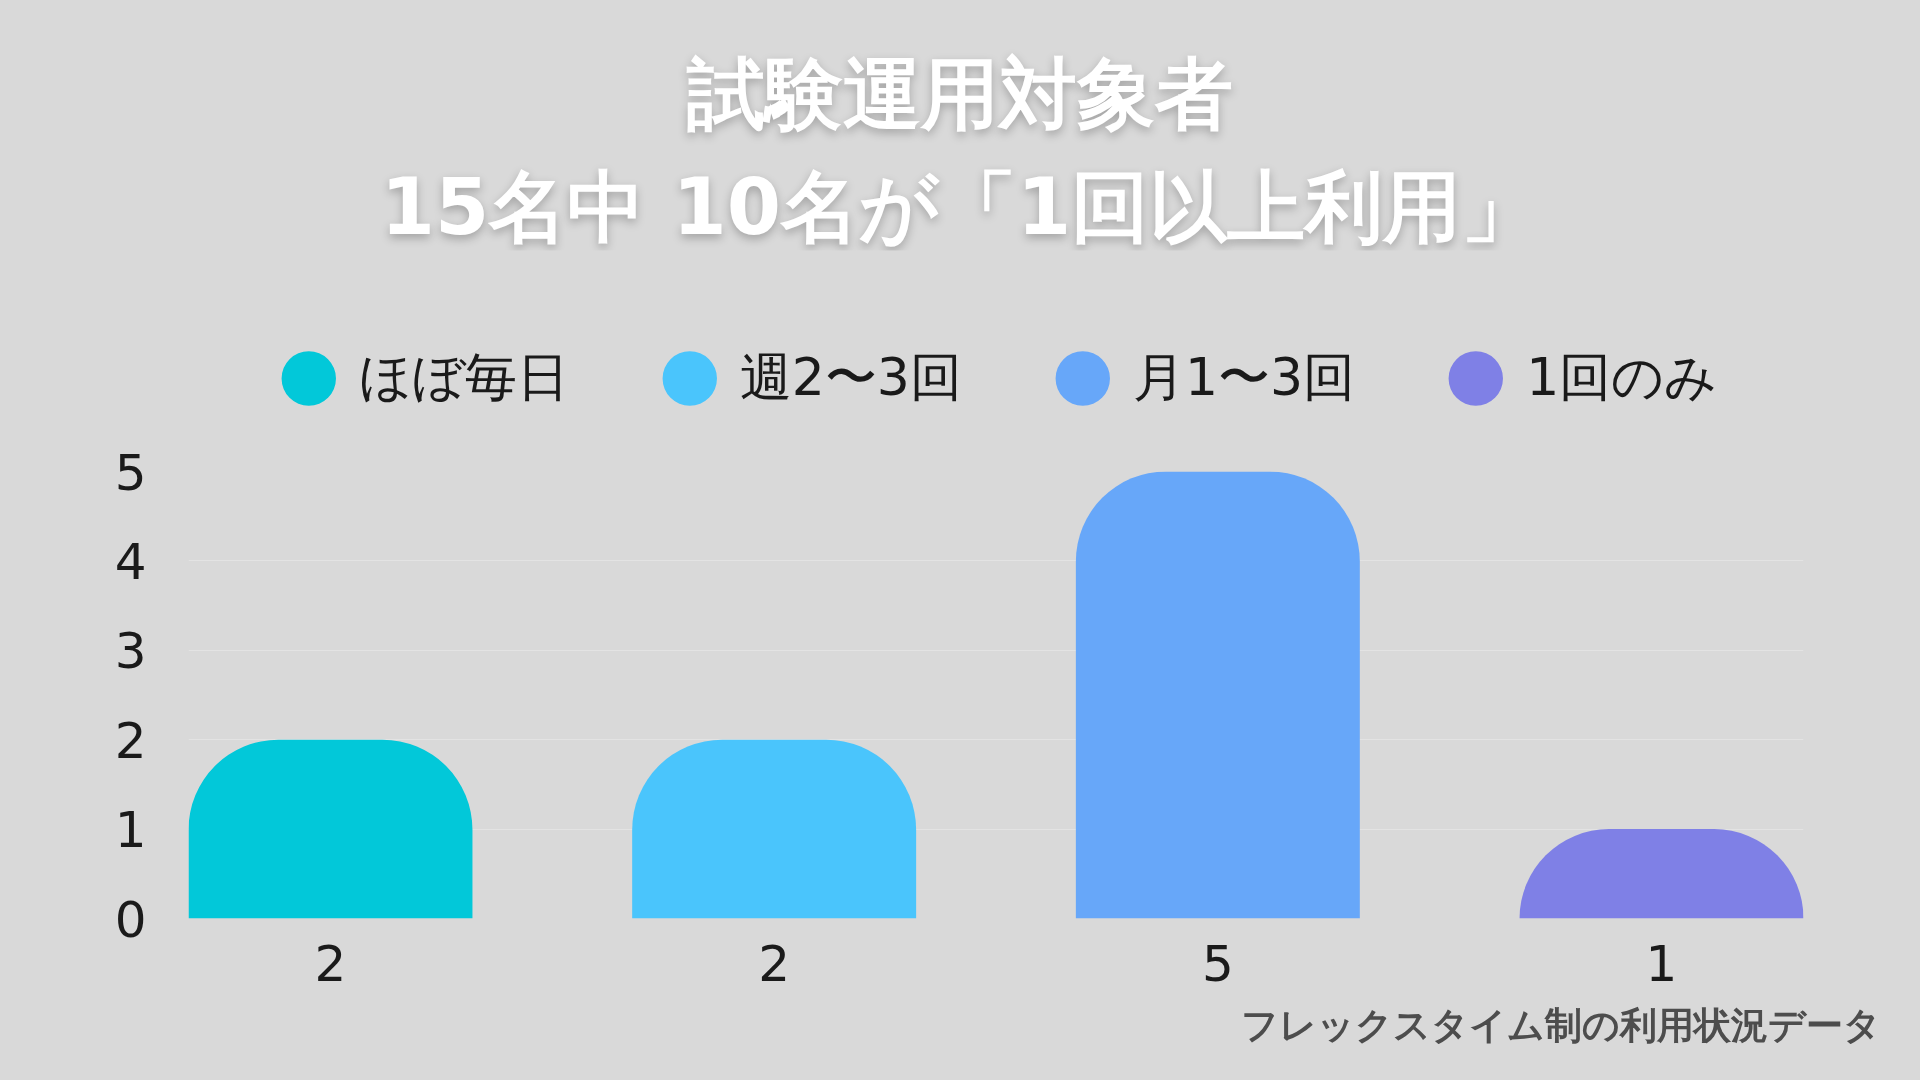 This screenshot has width=1920, height=1080. I want to click on data-label: 1, so click(1661, 963).